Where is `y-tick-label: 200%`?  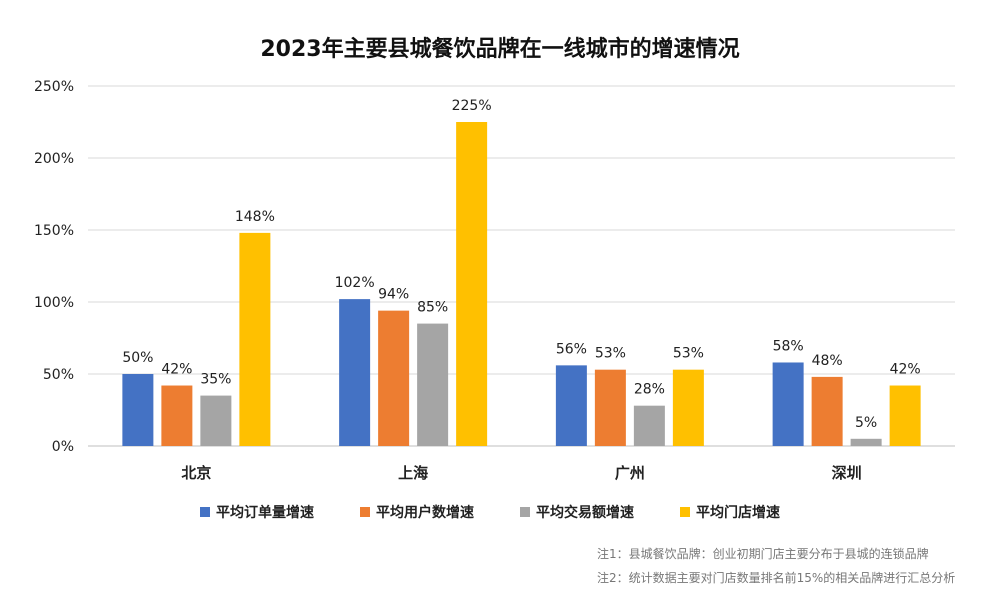 y-tick-label: 200% is located at coordinates (54, 159).